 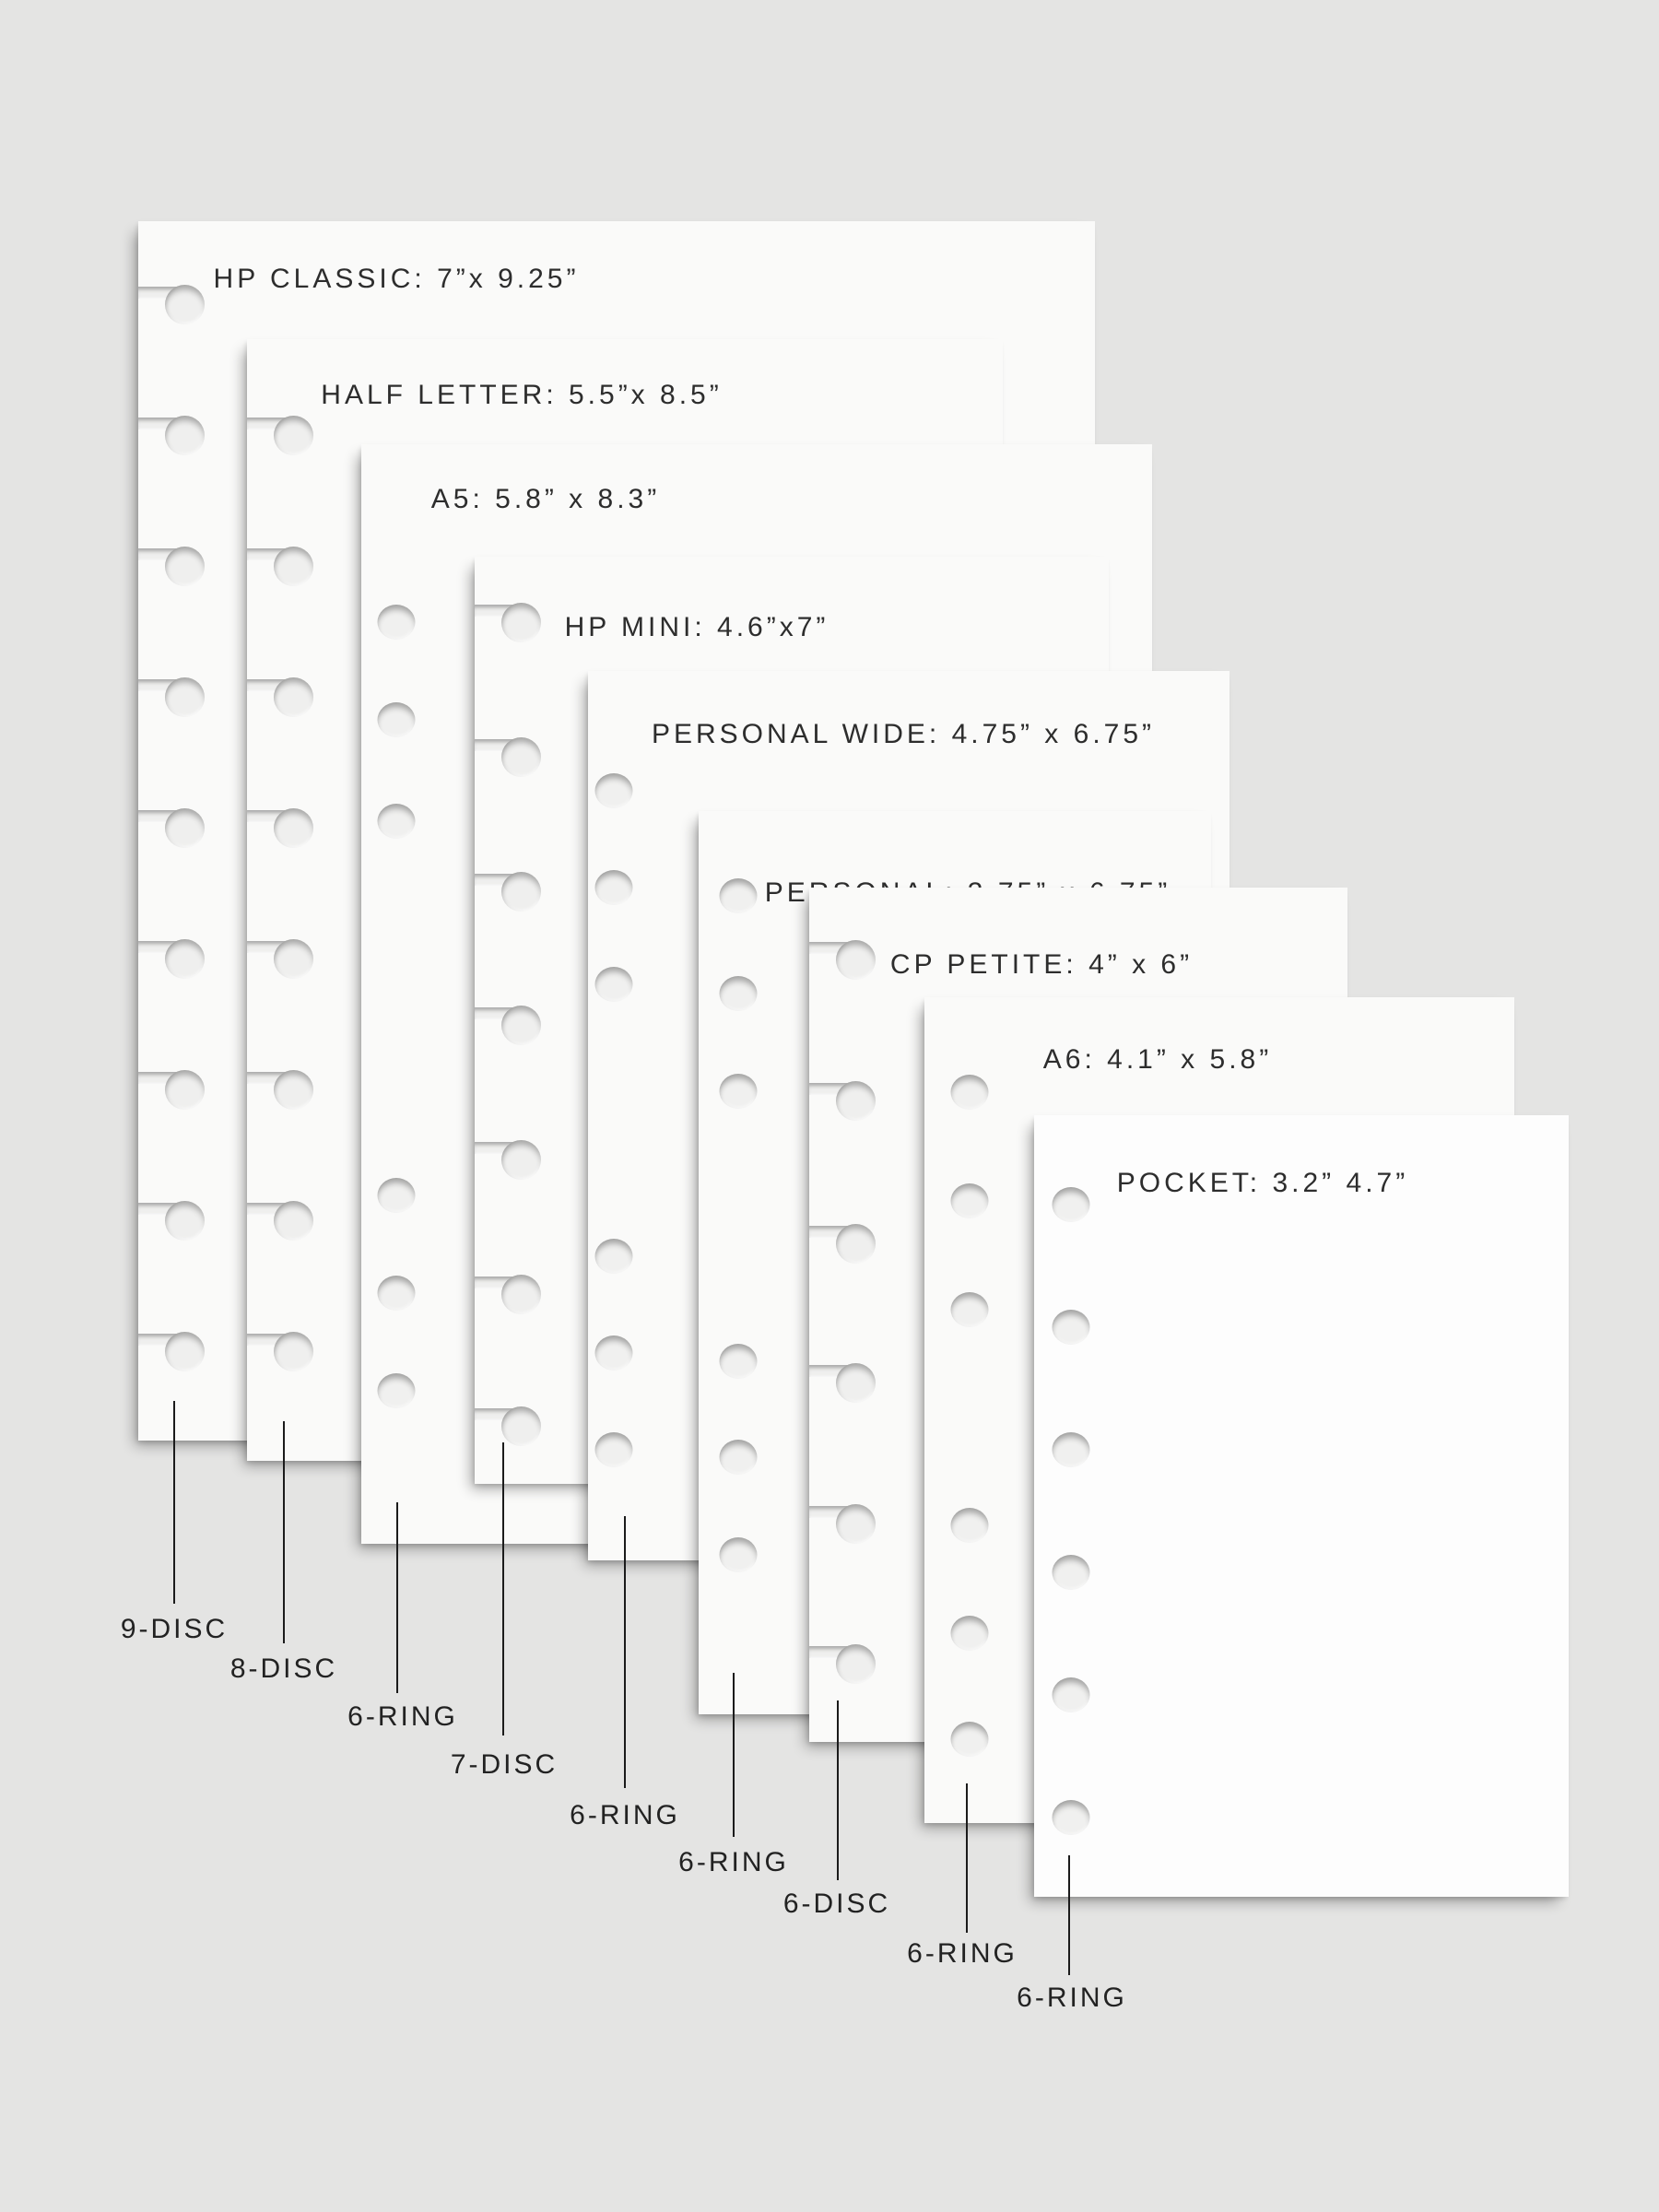 I want to click on binding-label-hp-mini: 7-DISC, so click(x=504, y=1764).